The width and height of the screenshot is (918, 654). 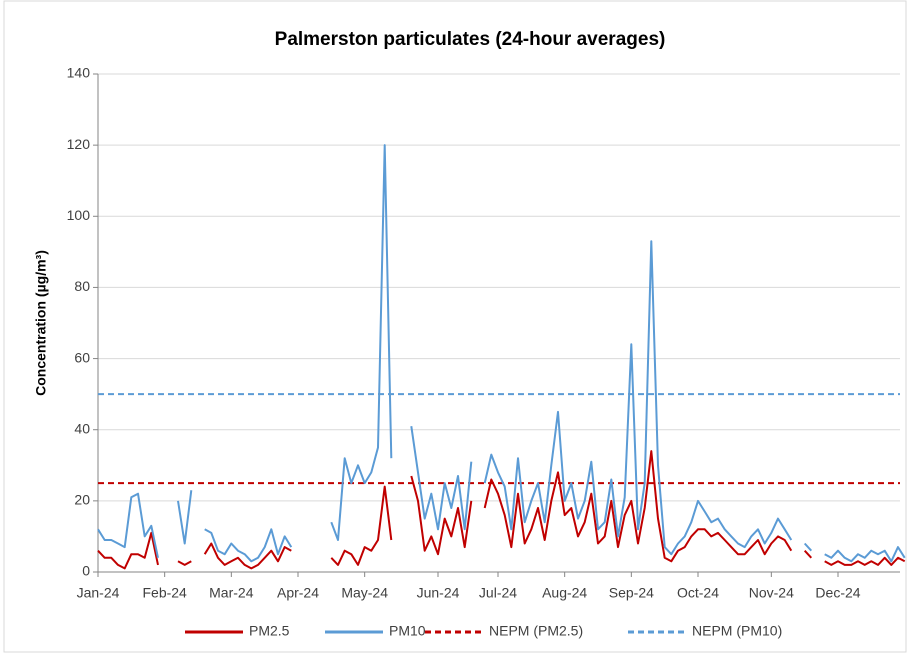 What do you see at coordinates (79, 73) in the screenshot?
I see `y-tick-label: 140` at bounding box center [79, 73].